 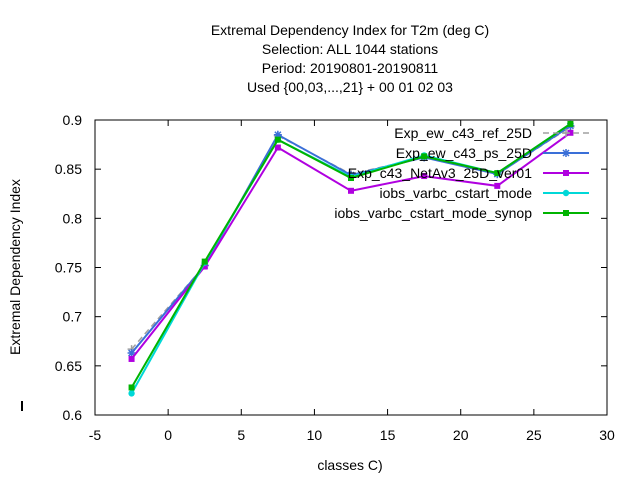 What do you see at coordinates (15, 267) in the screenshot?
I see `y-axis-label: Extremal Dependency Index` at bounding box center [15, 267].